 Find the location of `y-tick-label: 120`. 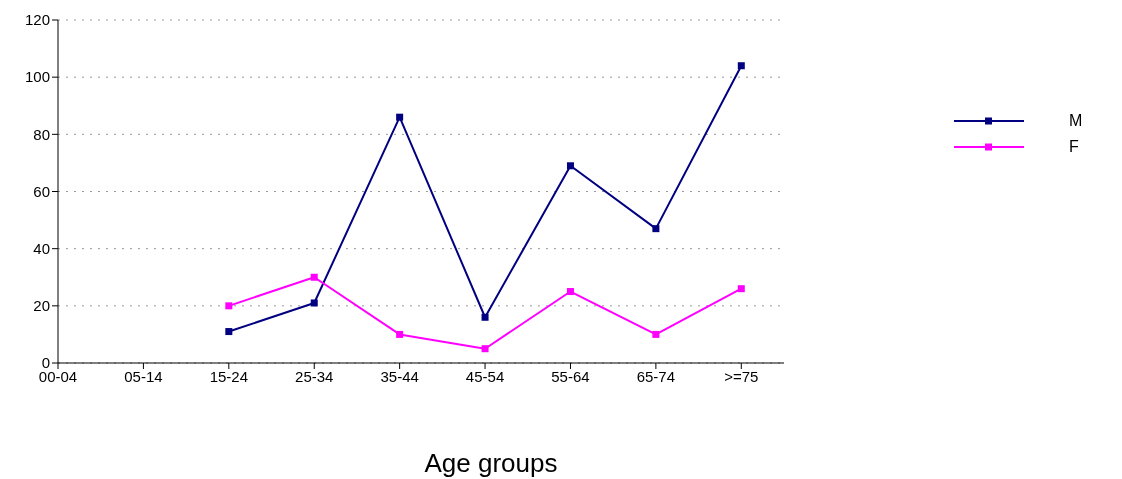

y-tick-label: 120 is located at coordinates (37, 20).